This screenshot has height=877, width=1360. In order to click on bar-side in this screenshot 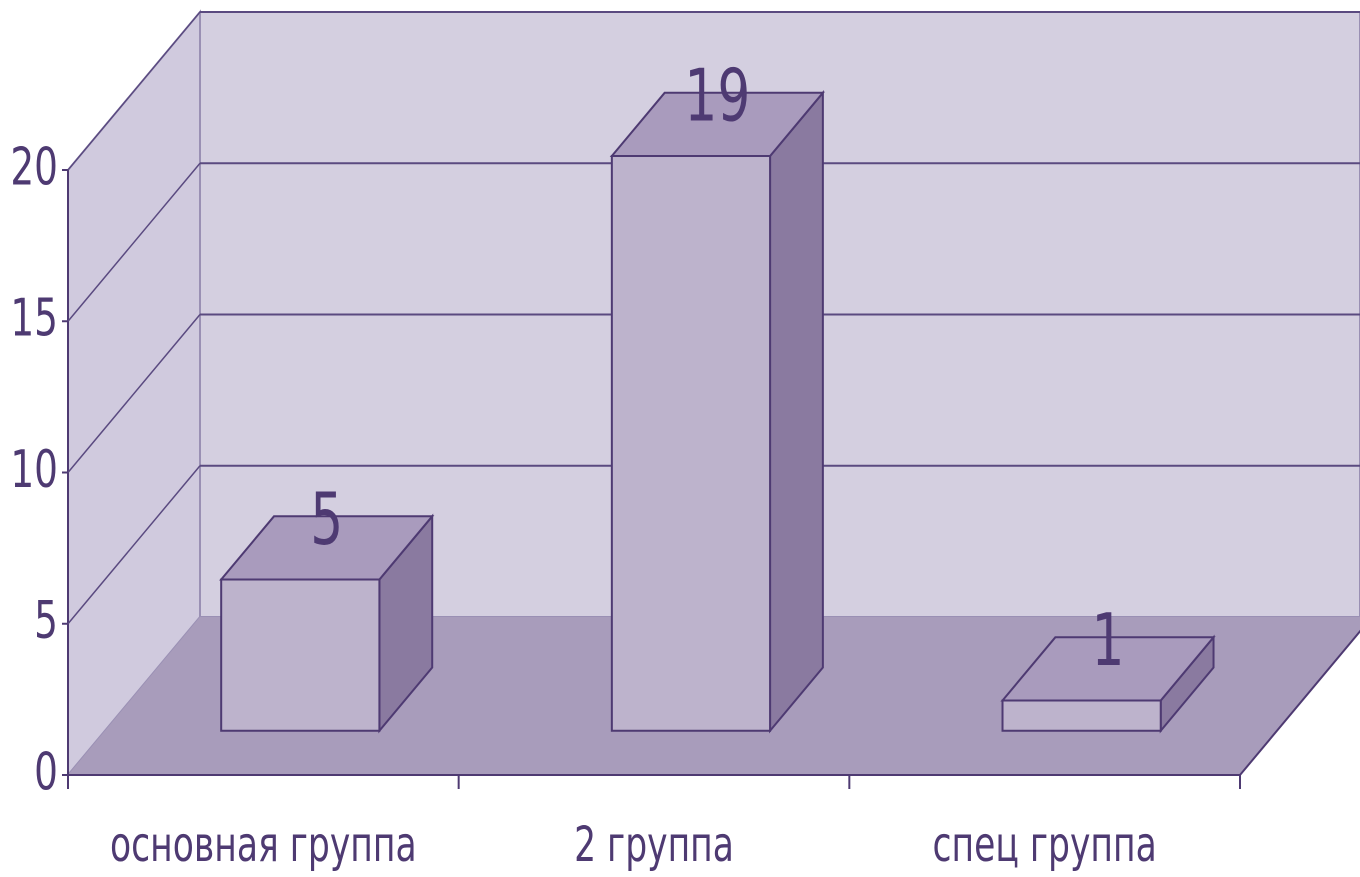, I will do `click(796, 412)`.